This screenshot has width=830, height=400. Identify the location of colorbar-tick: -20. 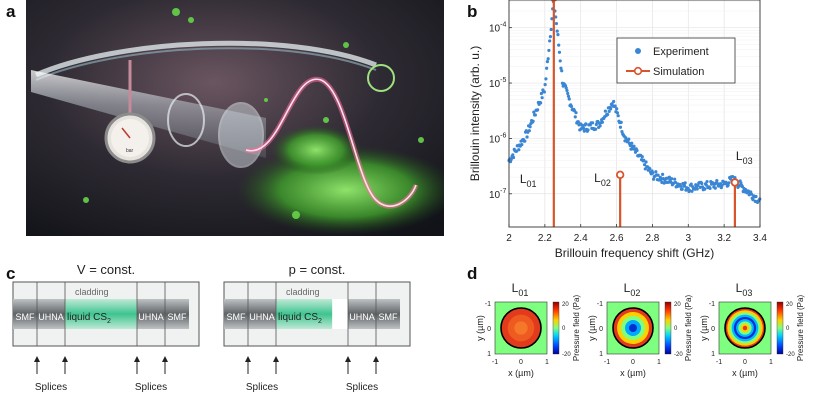
(790, 355).